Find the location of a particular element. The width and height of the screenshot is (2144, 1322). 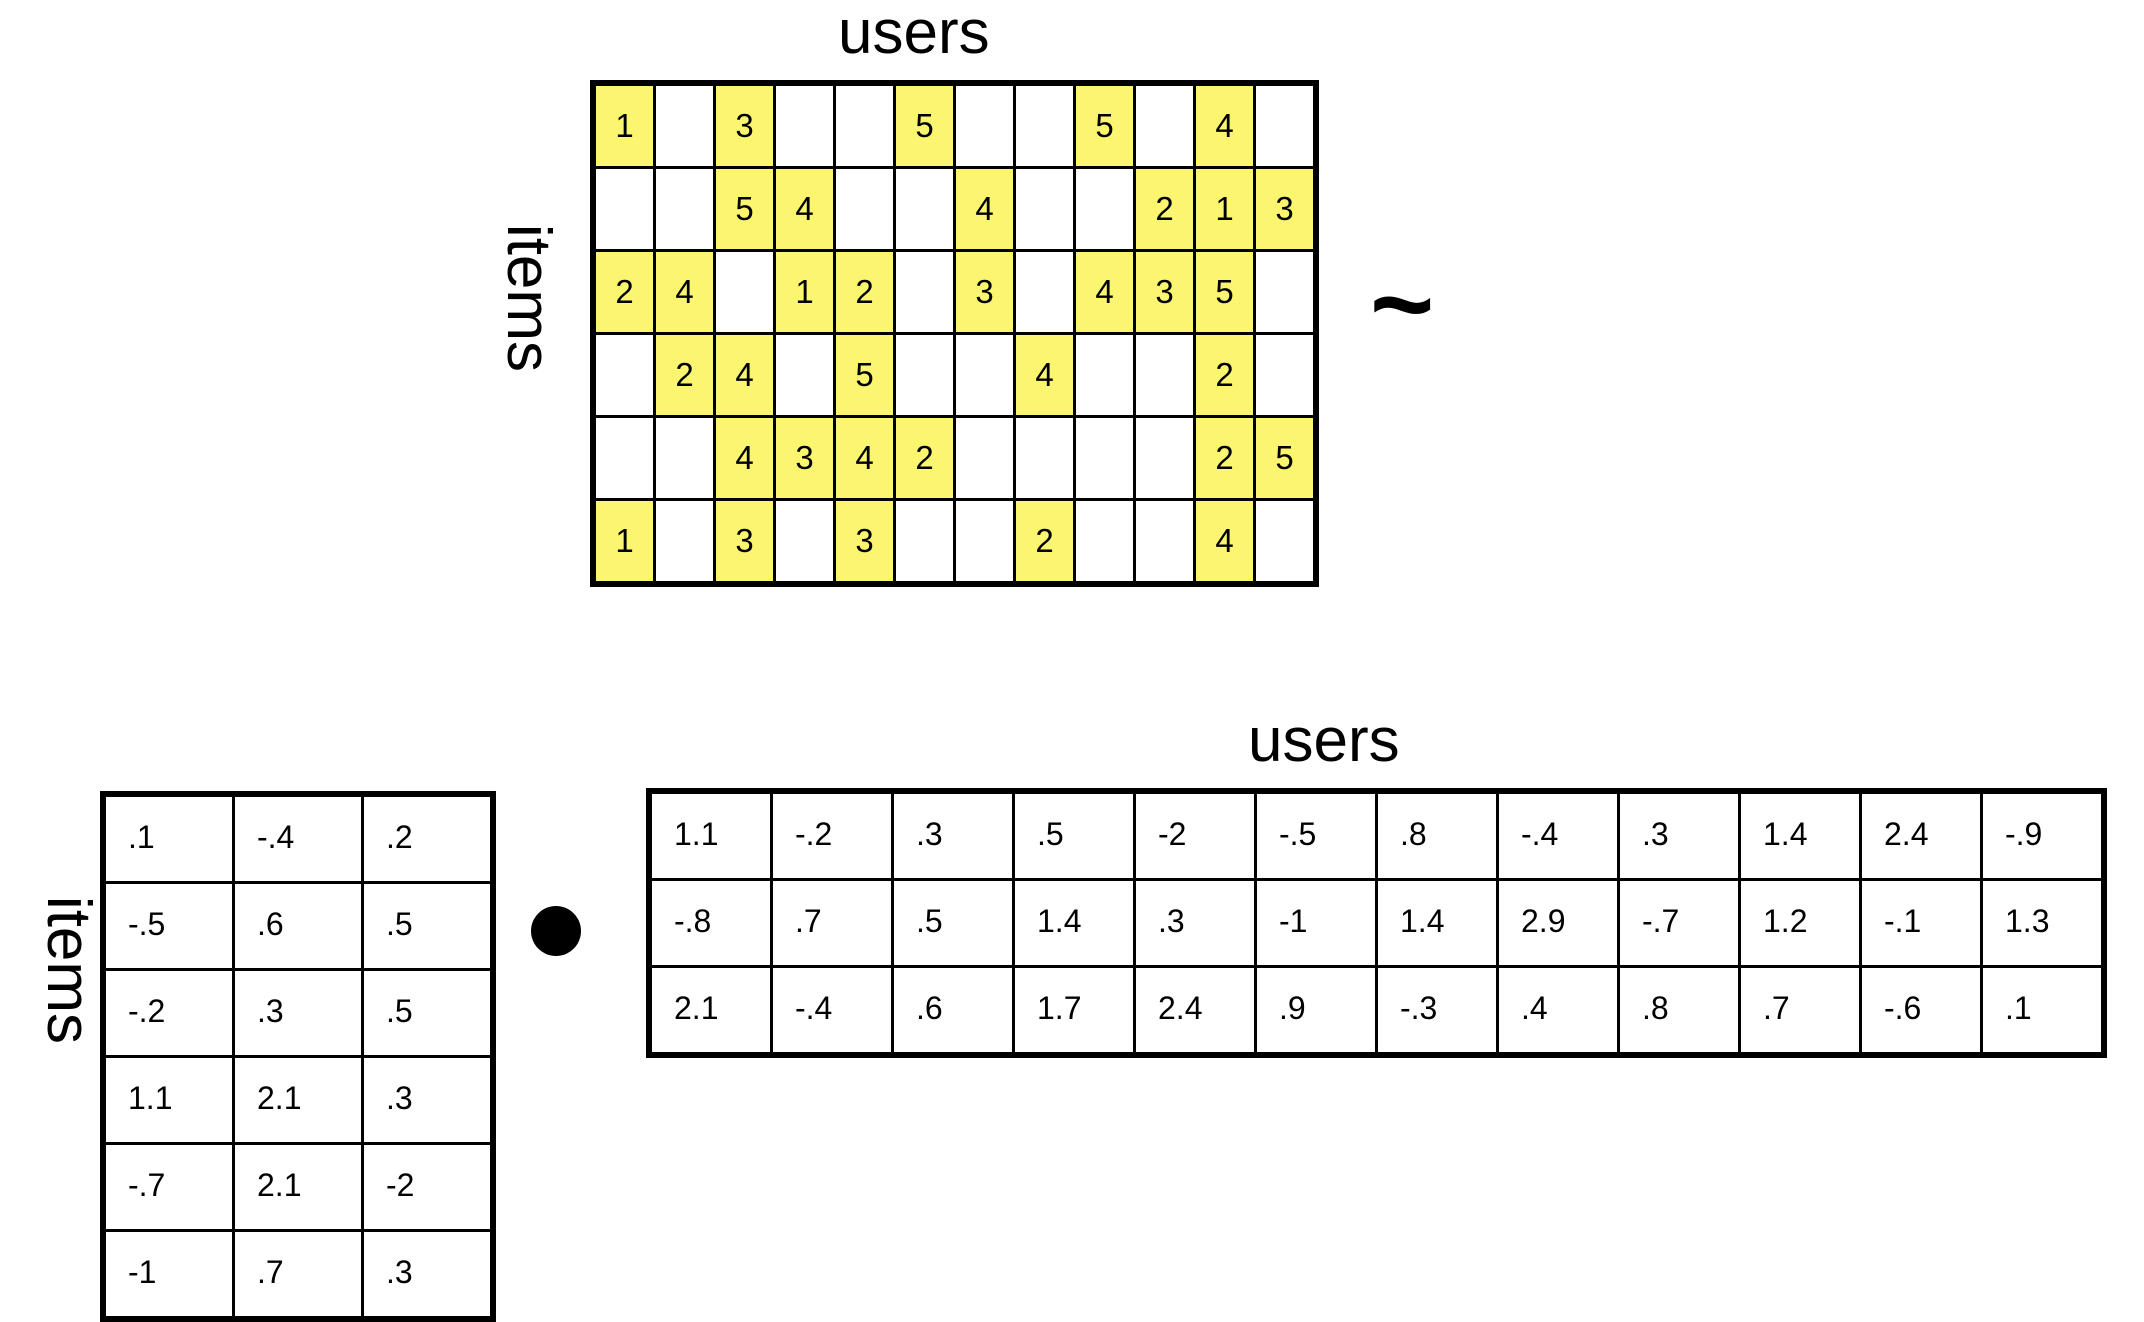

user-factor-cell: -.9 is located at coordinates (2043, 835).